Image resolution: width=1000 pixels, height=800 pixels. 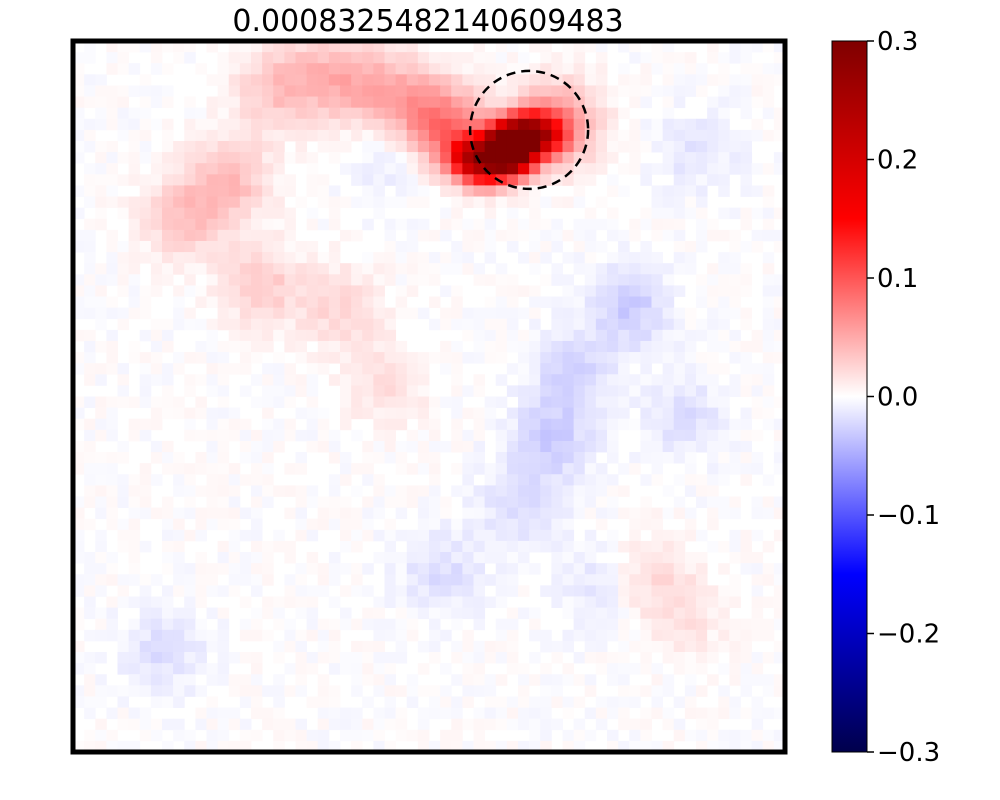 I want to click on colorbar-tick-label: −0.2, so click(x=908, y=635).